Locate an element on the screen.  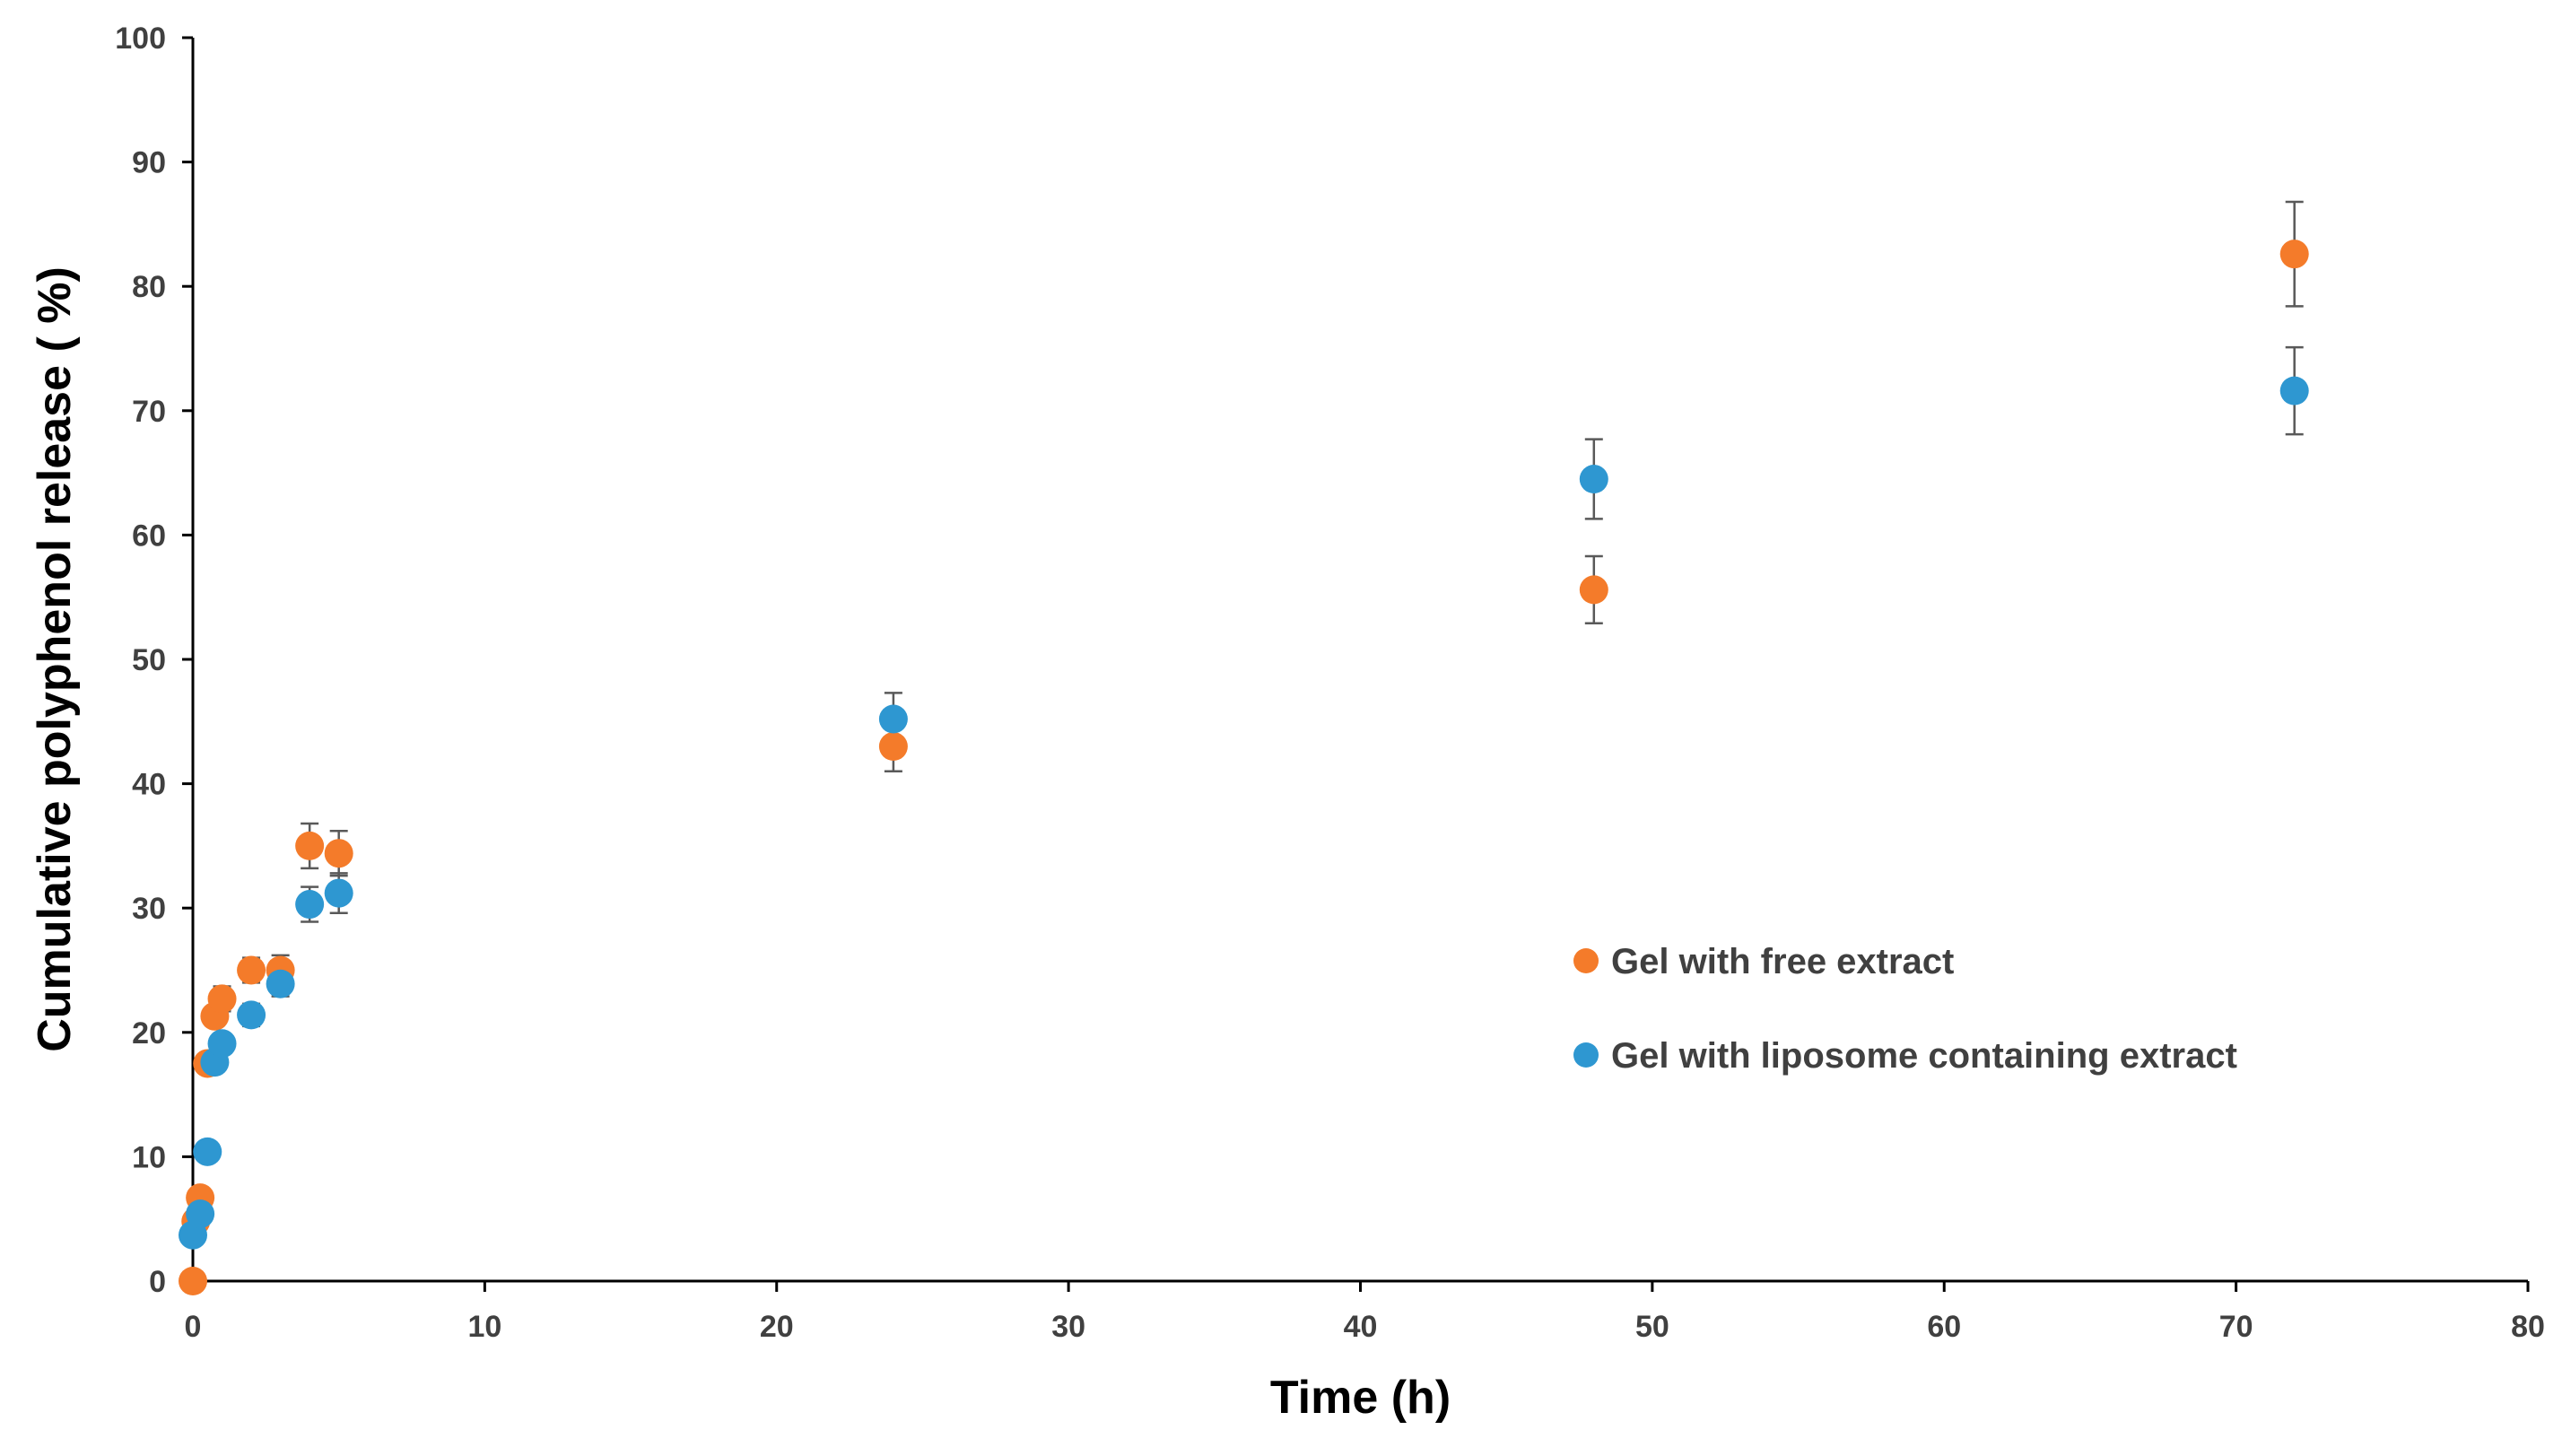
y-tick-label: 70 is located at coordinates (149, 412).